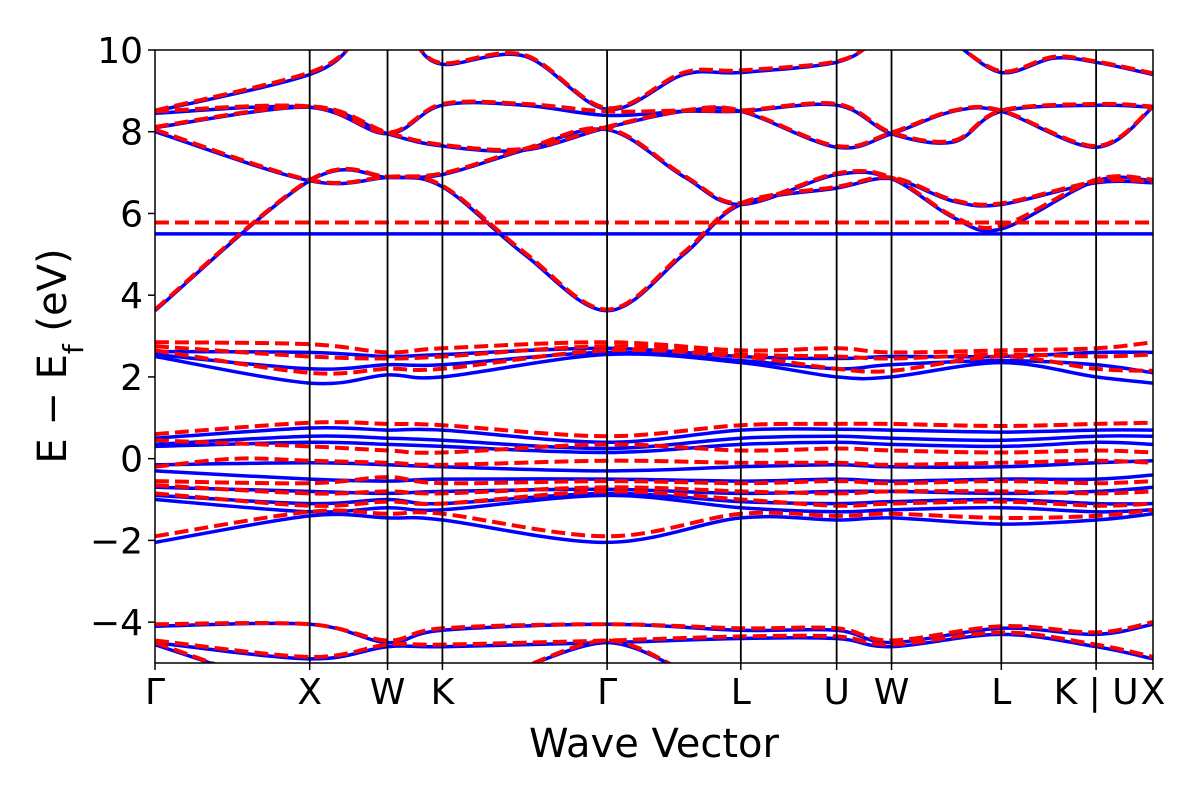 The image size is (1200, 800). Describe the element at coordinates (836, 692) in the screenshot. I see `x-tick-label: U` at that location.